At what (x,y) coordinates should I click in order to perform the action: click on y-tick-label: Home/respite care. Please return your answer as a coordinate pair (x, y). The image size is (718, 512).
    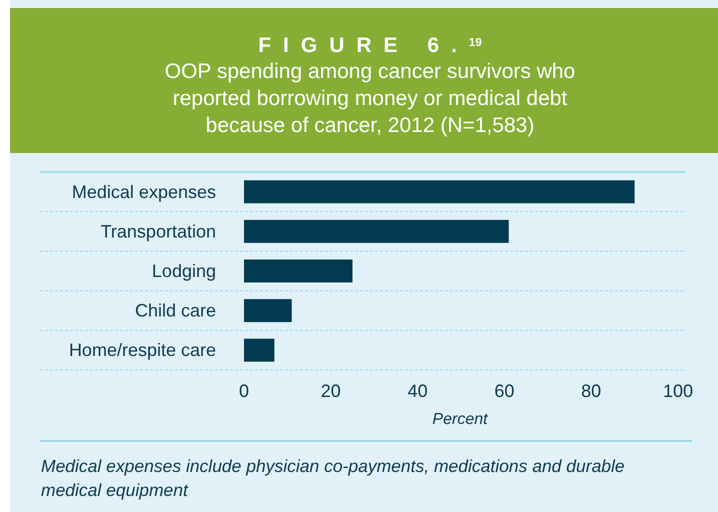
    Looking at the image, I should click on (142, 350).